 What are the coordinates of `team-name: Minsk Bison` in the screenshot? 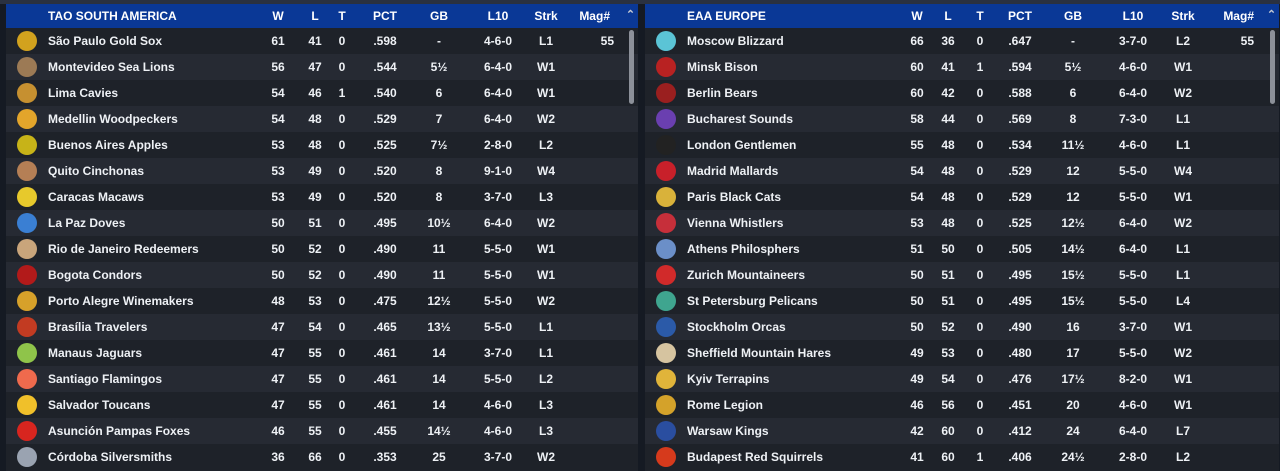 It's located at (722, 67).